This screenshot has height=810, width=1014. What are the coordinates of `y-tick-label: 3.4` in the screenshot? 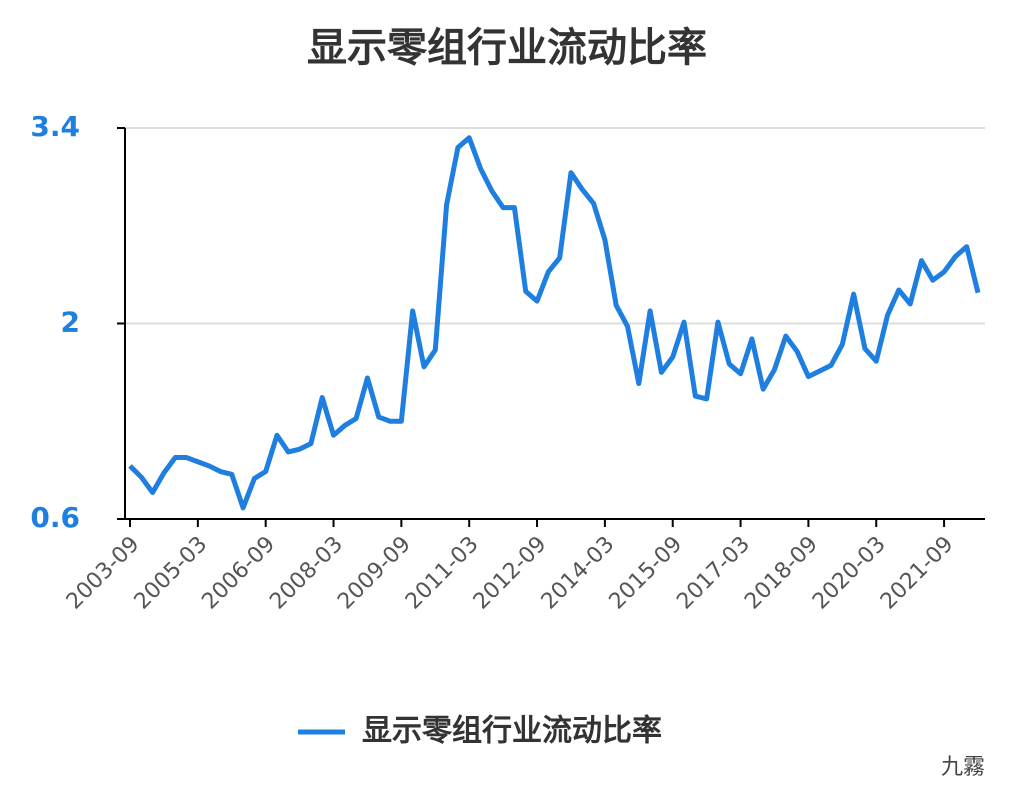 It's located at (55, 126).